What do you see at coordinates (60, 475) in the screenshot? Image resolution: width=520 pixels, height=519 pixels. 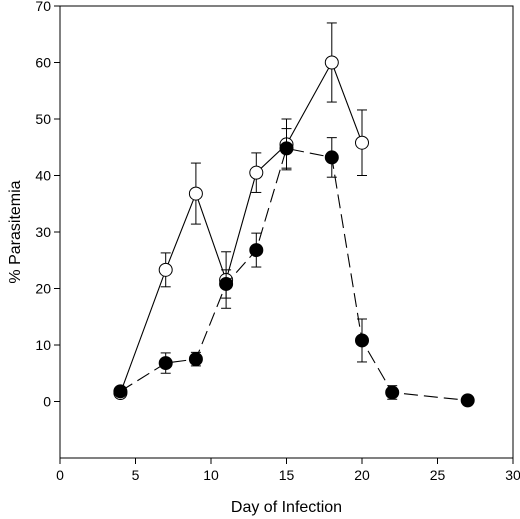 I see `x-tick-label: 0` at bounding box center [60, 475].